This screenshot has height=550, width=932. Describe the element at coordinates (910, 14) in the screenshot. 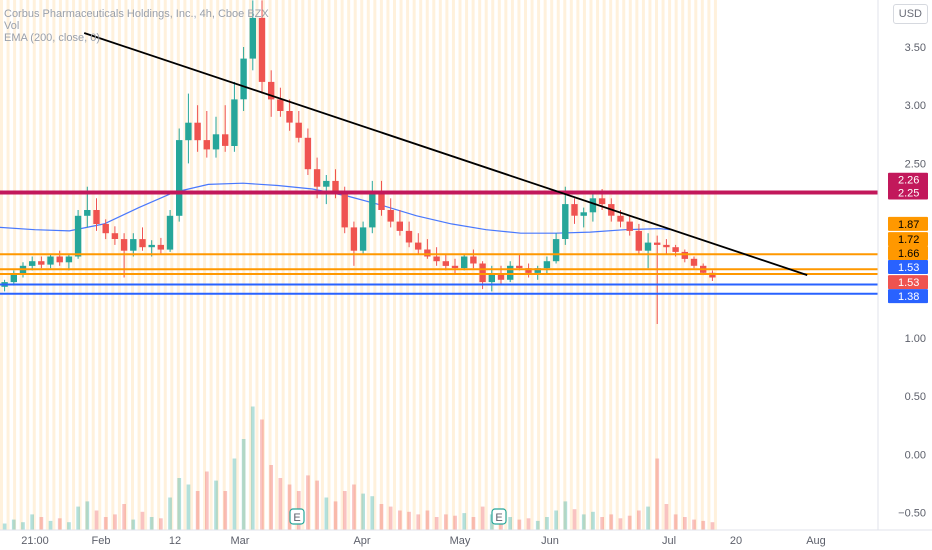

I see `currency-button: USD` at that location.